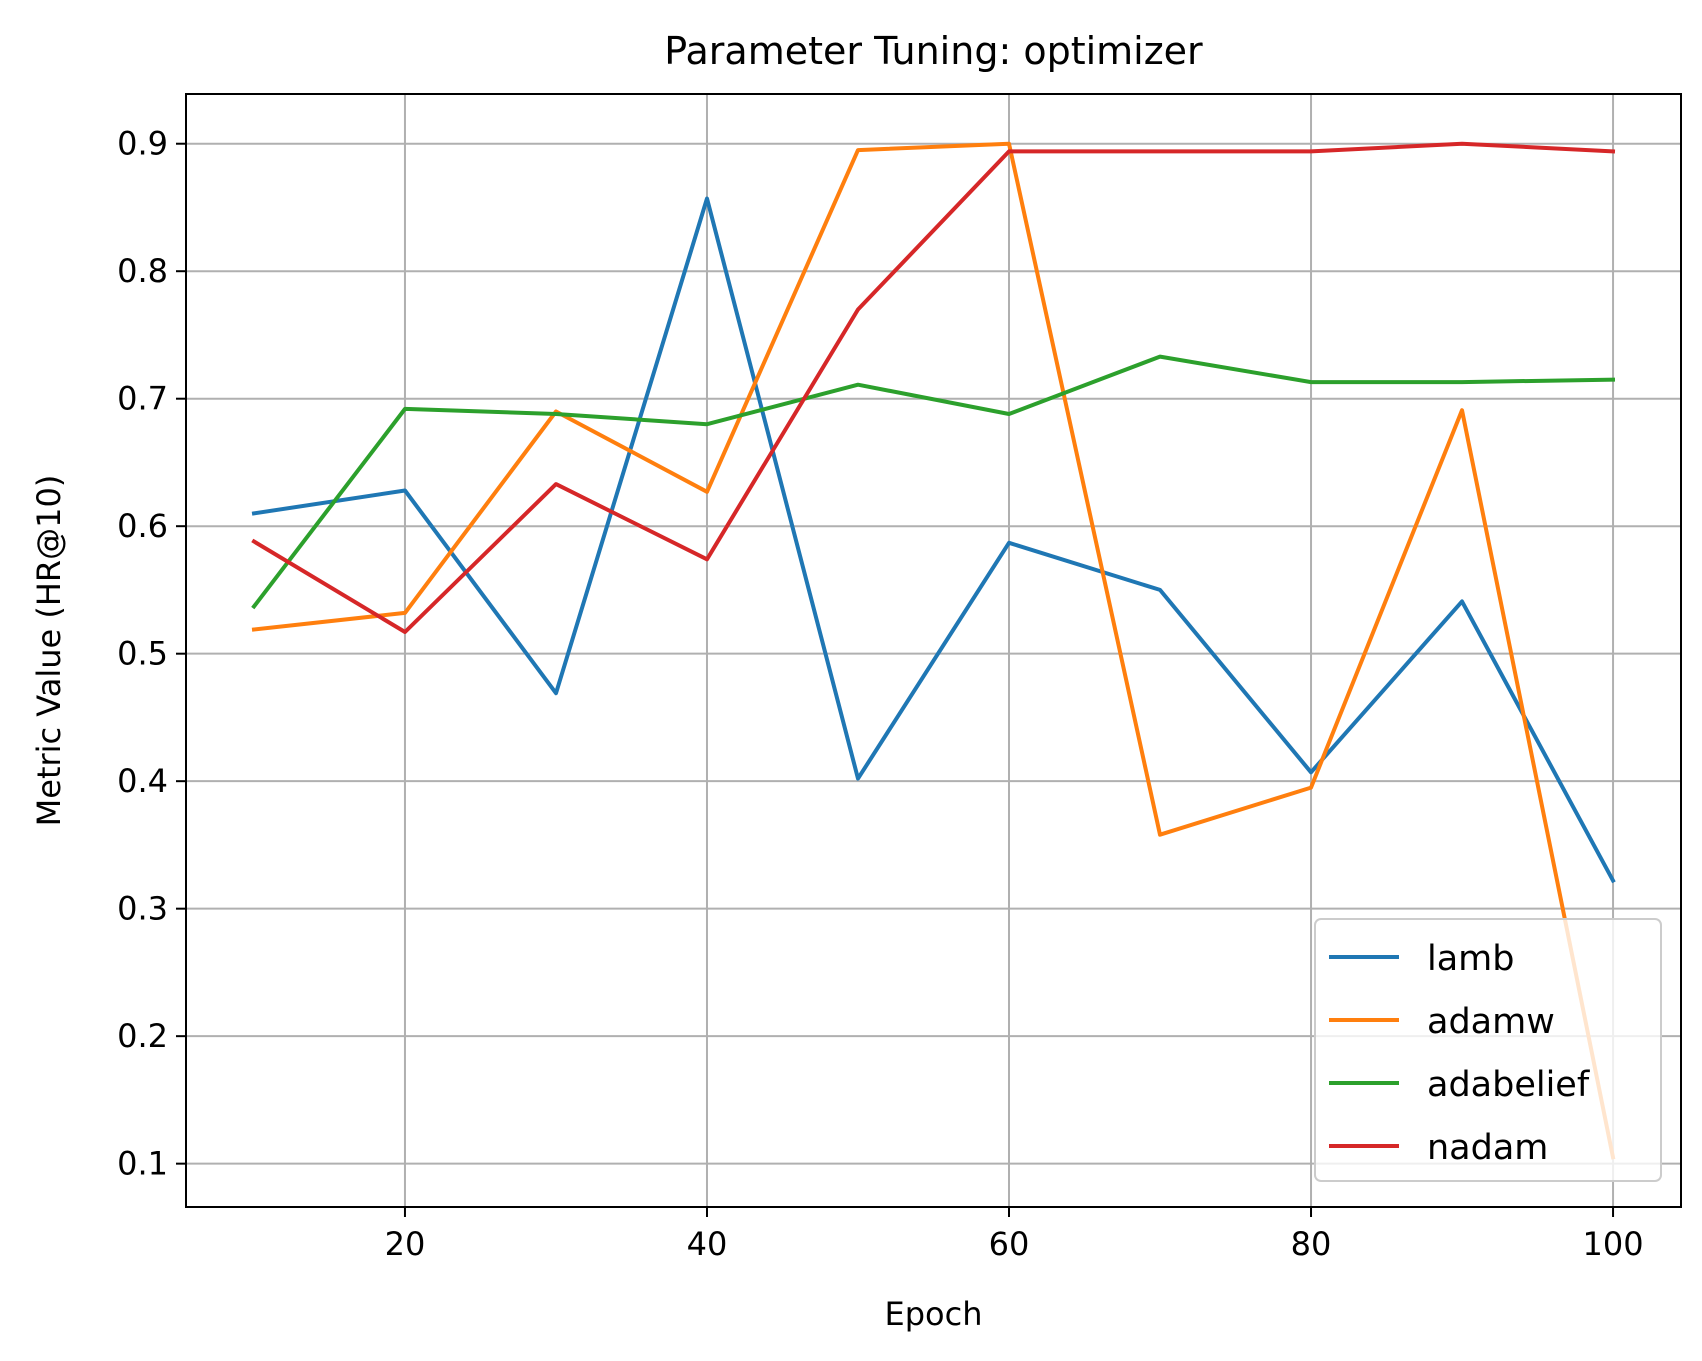 This screenshot has width=1702, height=1361. What do you see at coordinates (49, 651) in the screenshot?
I see `y-axis-label: Metric Value (HR@10)` at bounding box center [49, 651].